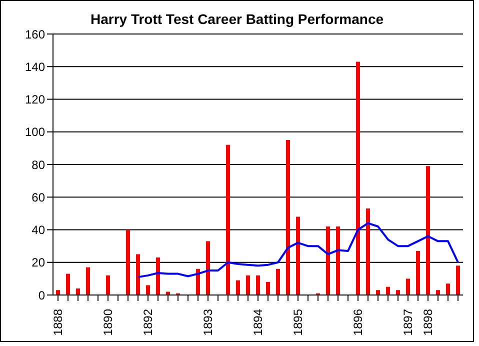 The image size is (479, 346). I want to click on x-tick-label: 1892, so click(148, 322).